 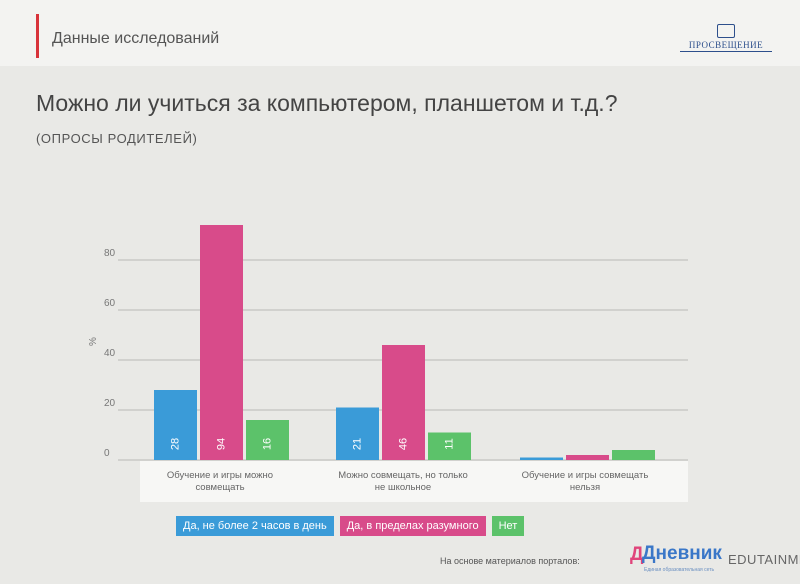 What do you see at coordinates (255, 526) in the screenshot?
I see `legend-item-limited: Да, не более 2 часов в день` at bounding box center [255, 526].